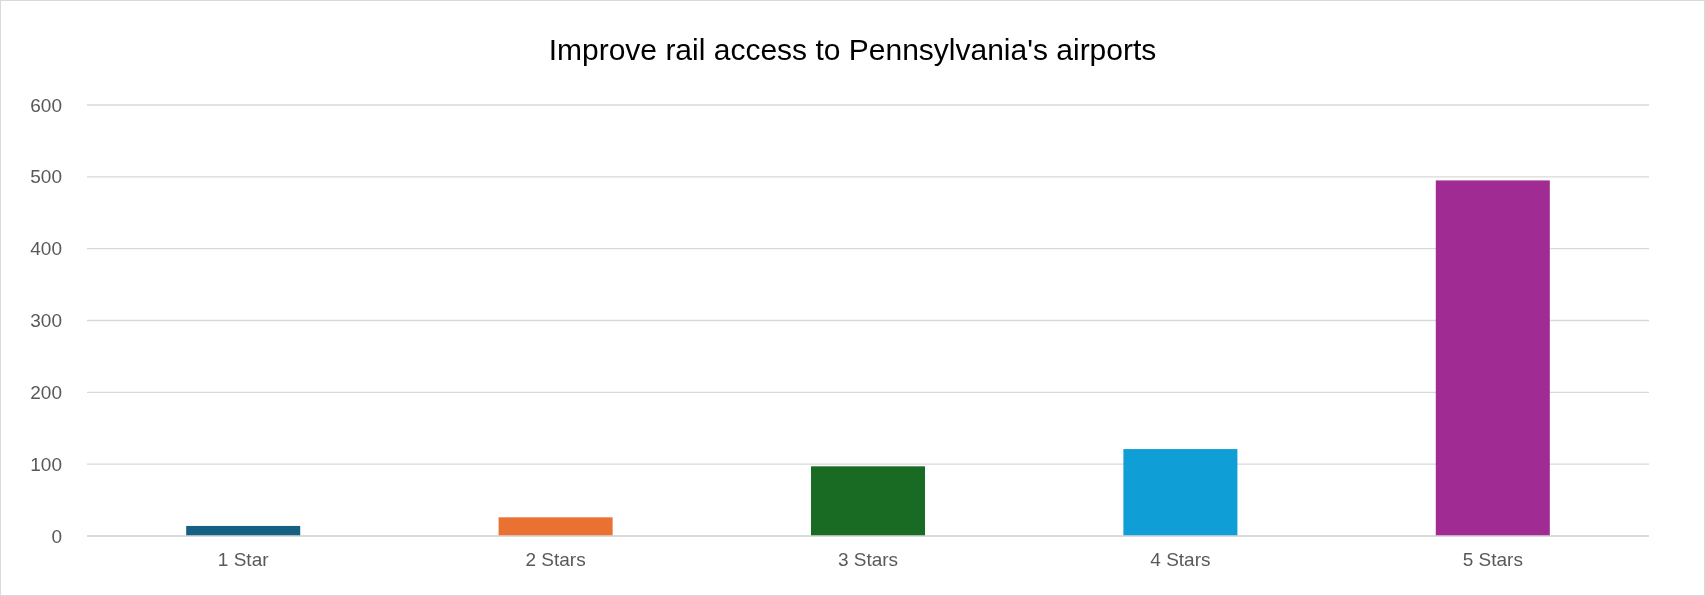  What do you see at coordinates (852, 49) in the screenshot?
I see `chart-title: Improve rail access to Pennsylvania's airports` at bounding box center [852, 49].